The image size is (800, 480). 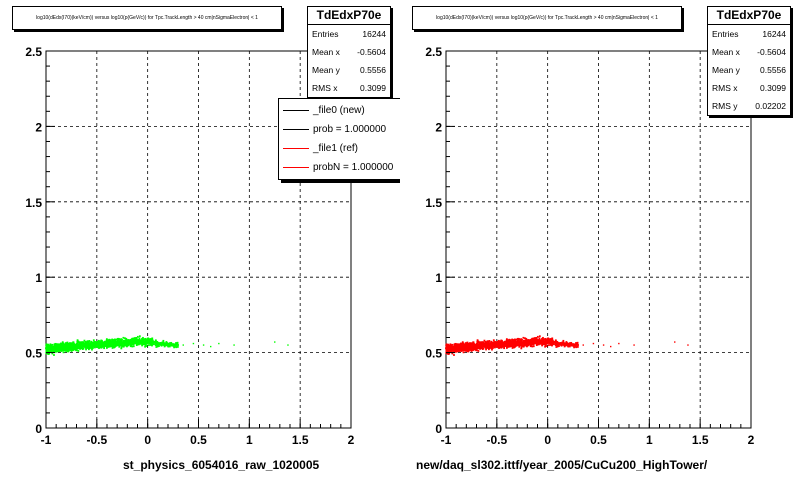 What do you see at coordinates (221, 465) in the screenshot?
I see `x-axis-title: st_physics_6054016_raw_1020005` at bounding box center [221, 465].